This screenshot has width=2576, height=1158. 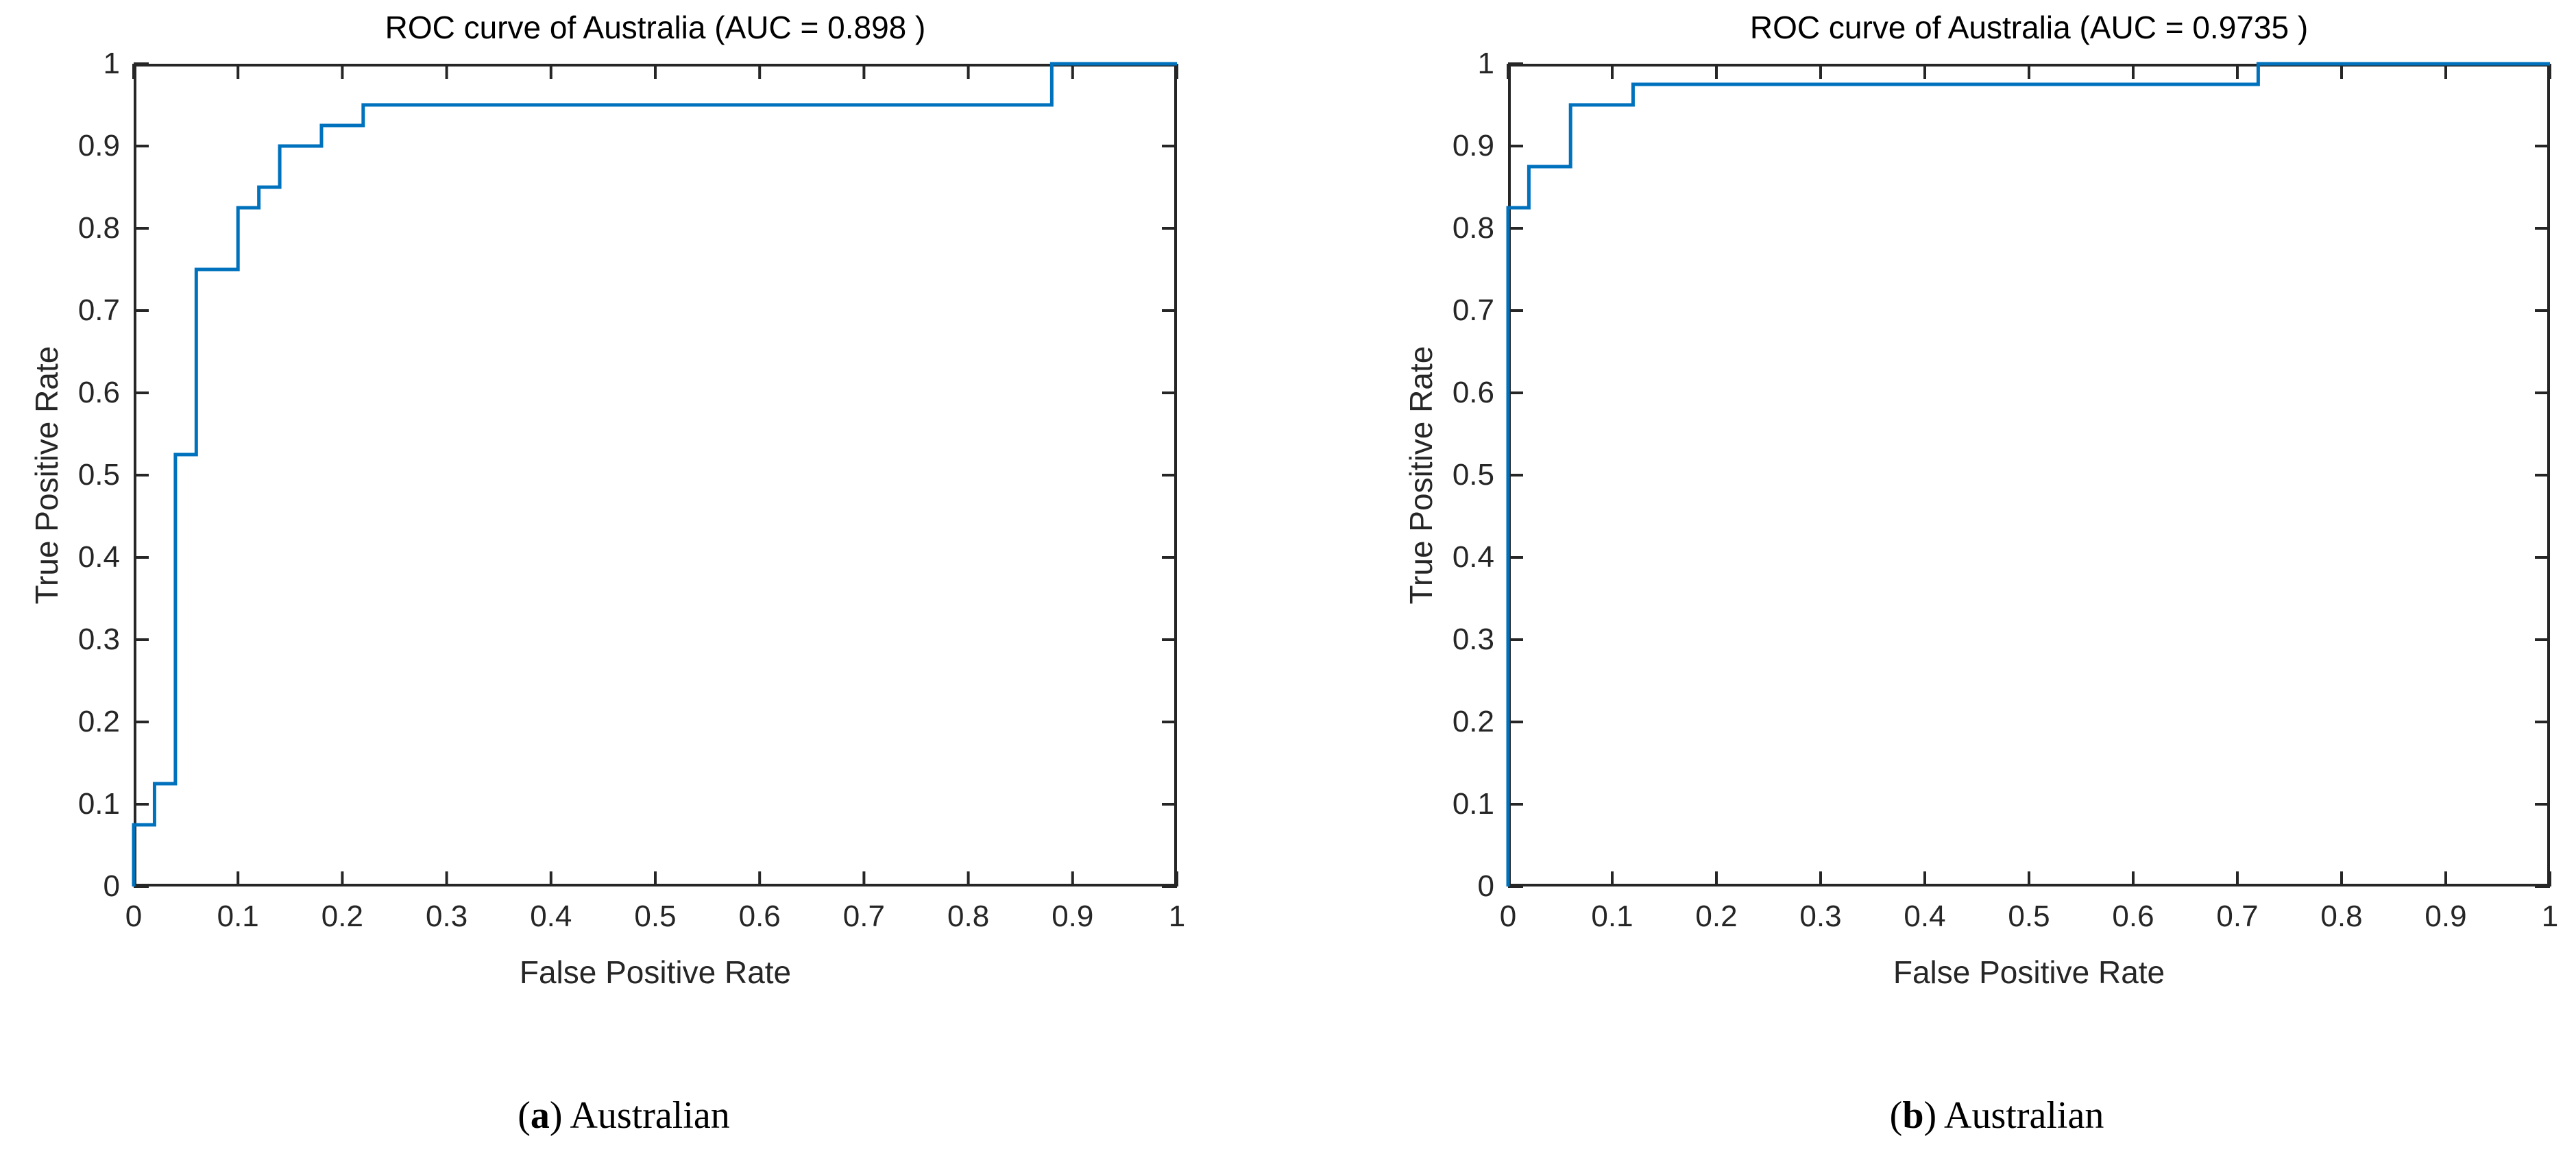 What do you see at coordinates (1913, 1115) in the screenshot?
I see `caption-letter: b` at bounding box center [1913, 1115].